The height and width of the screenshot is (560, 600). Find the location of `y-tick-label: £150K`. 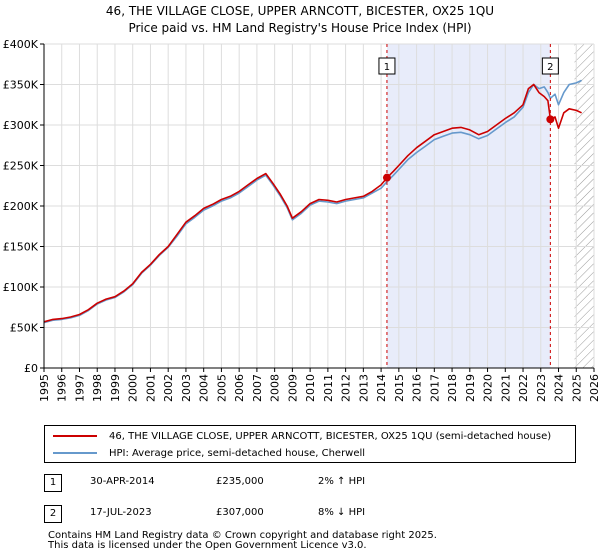

y-tick-label: £150K is located at coordinates (21, 247).